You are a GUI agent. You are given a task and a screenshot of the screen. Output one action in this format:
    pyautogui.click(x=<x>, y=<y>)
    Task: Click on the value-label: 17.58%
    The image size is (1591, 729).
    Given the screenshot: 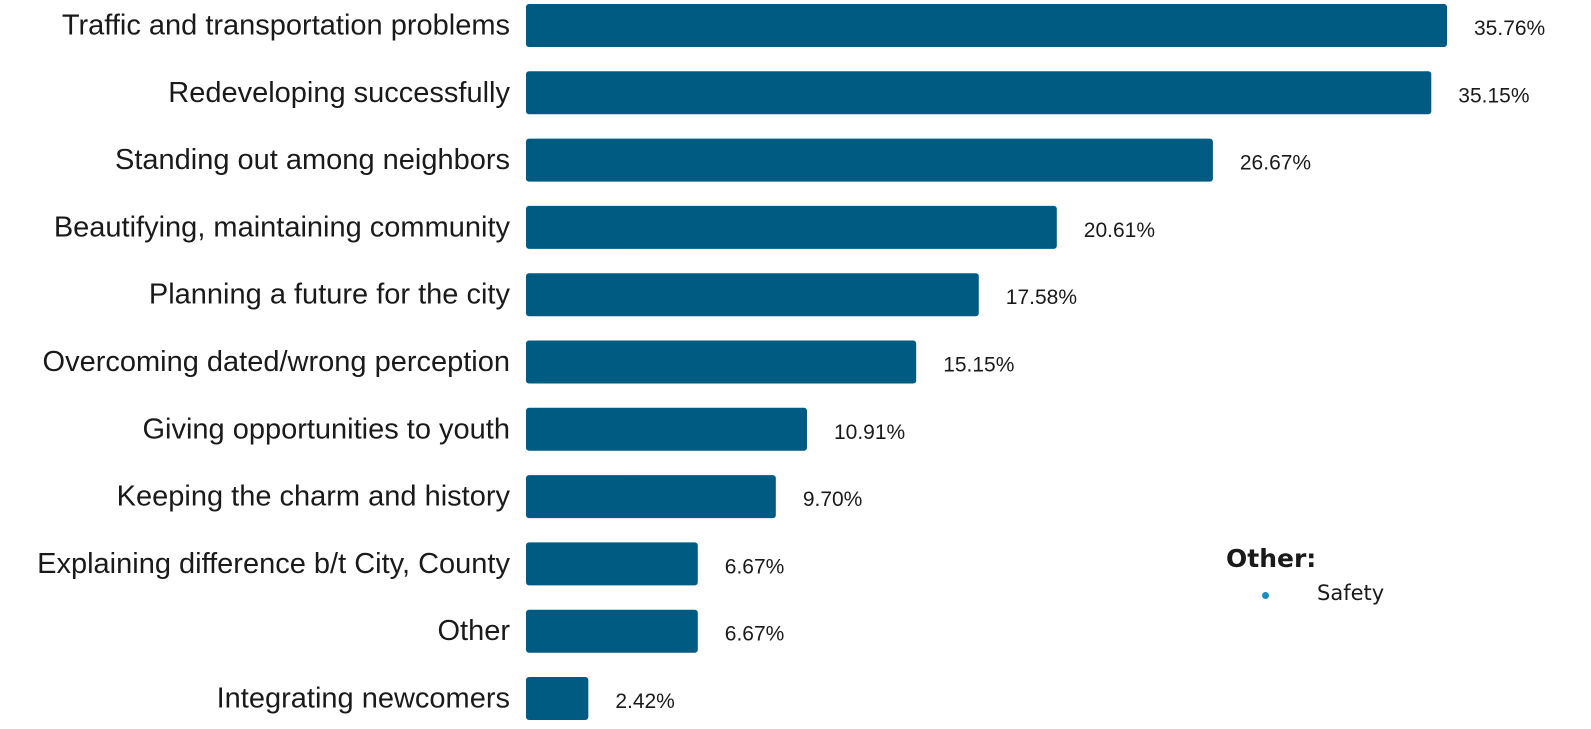 What is the action you would take?
    pyautogui.click(x=1041, y=297)
    